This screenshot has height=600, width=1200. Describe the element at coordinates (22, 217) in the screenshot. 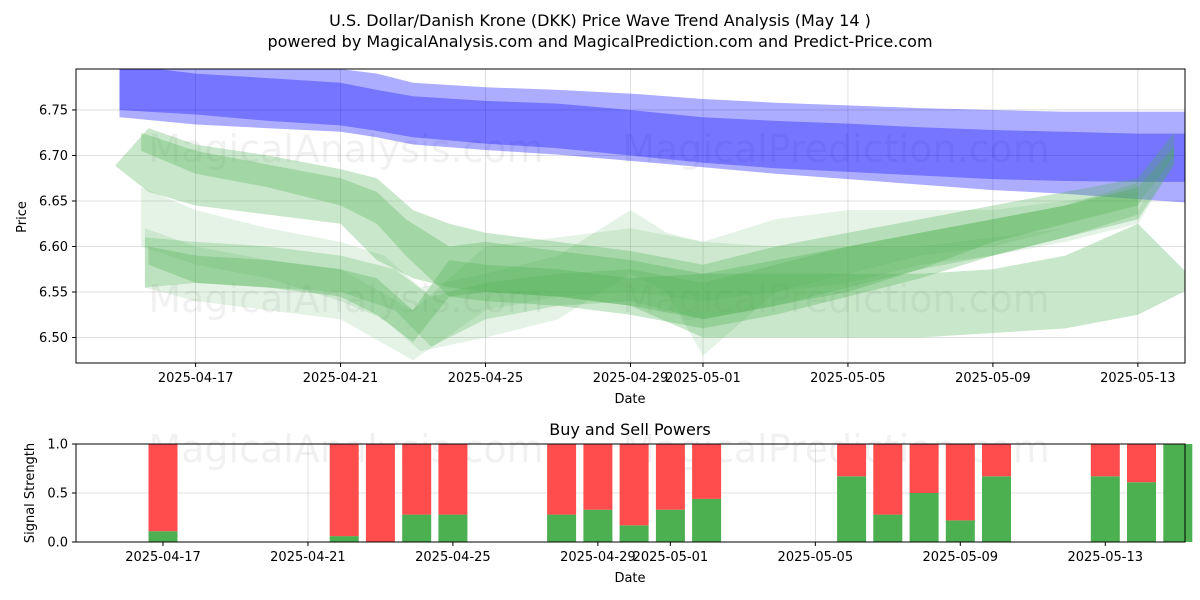

I see `price-y-axis-label: Price` at that location.